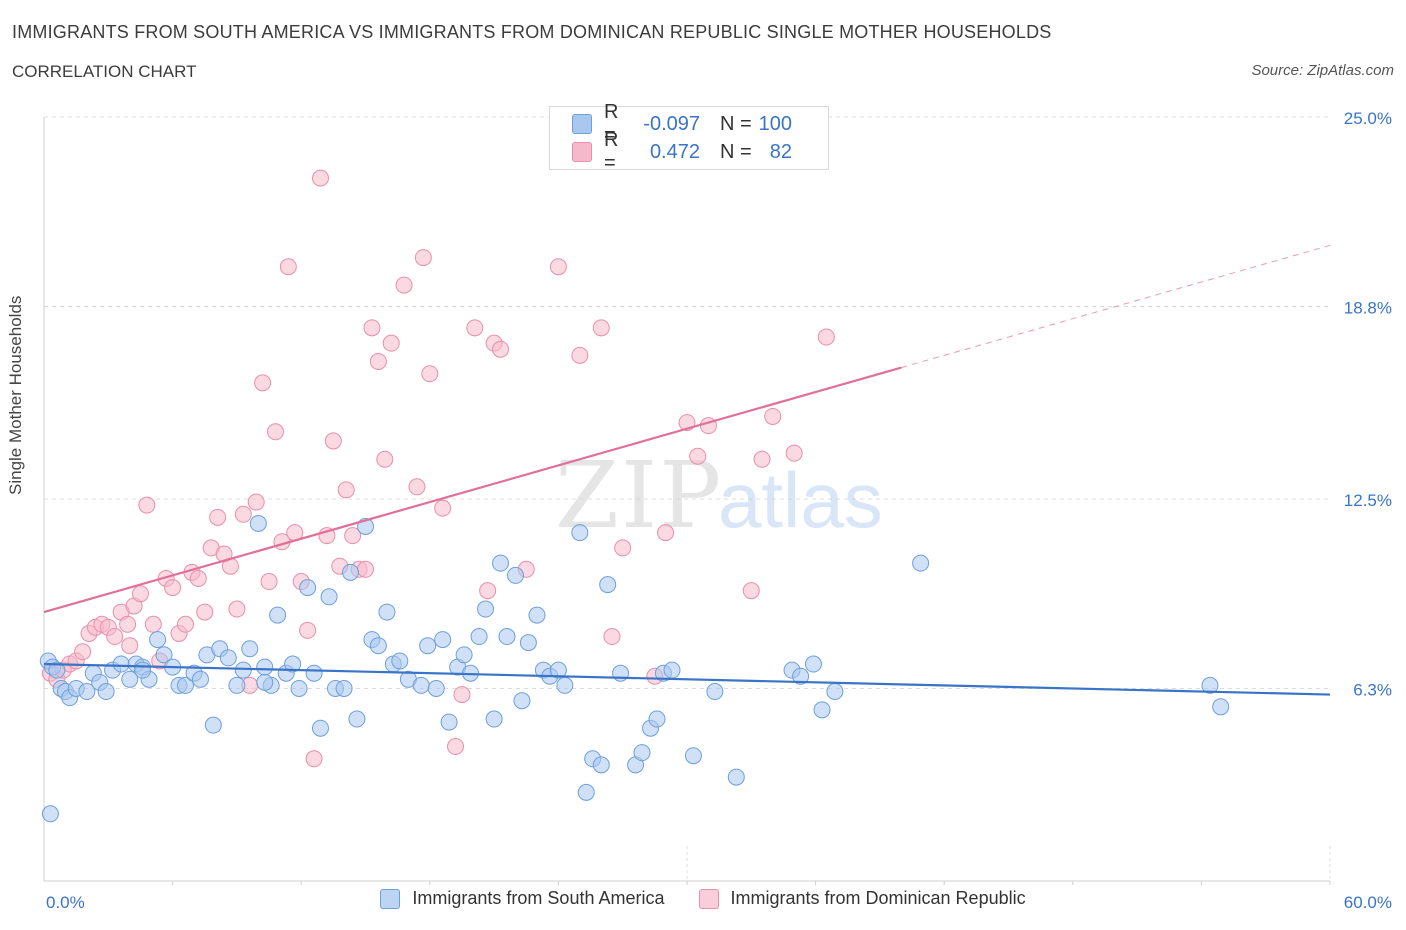 Image resolution: width=1406 pixels, height=930 pixels. I want to click on chart-subtitle: CORRELATION CHART, so click(104, 71).